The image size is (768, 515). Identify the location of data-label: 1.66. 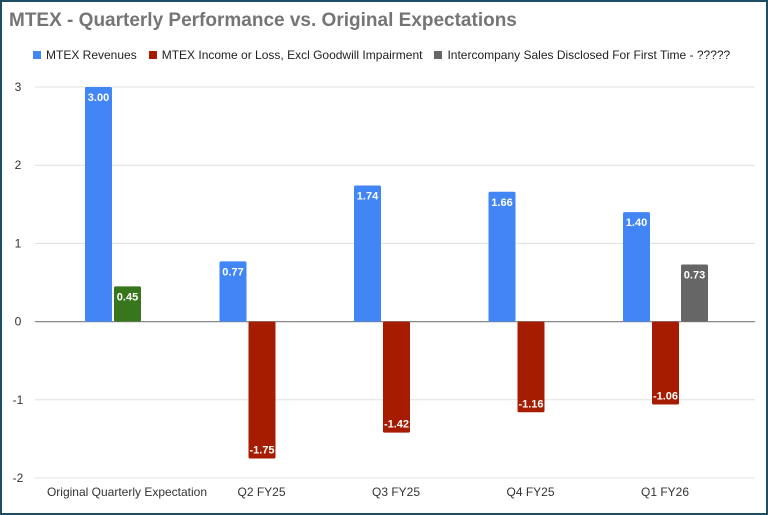
(501, 203).